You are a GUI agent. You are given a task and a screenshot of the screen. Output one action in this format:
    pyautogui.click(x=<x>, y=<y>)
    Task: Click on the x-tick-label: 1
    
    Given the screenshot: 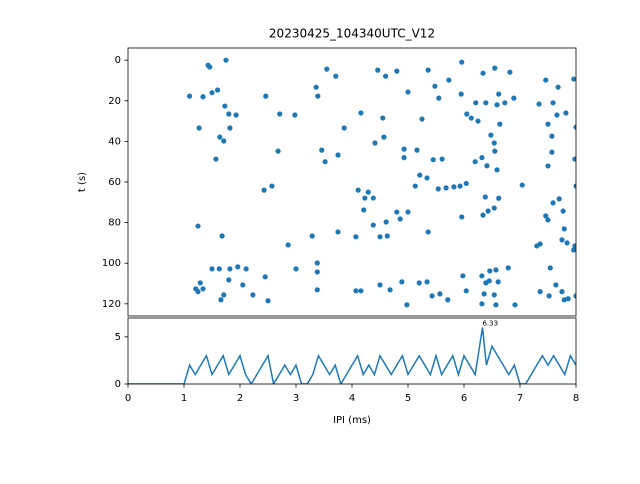 What is the action you would take?
    pyautogui.click(x=184, y=398)
    